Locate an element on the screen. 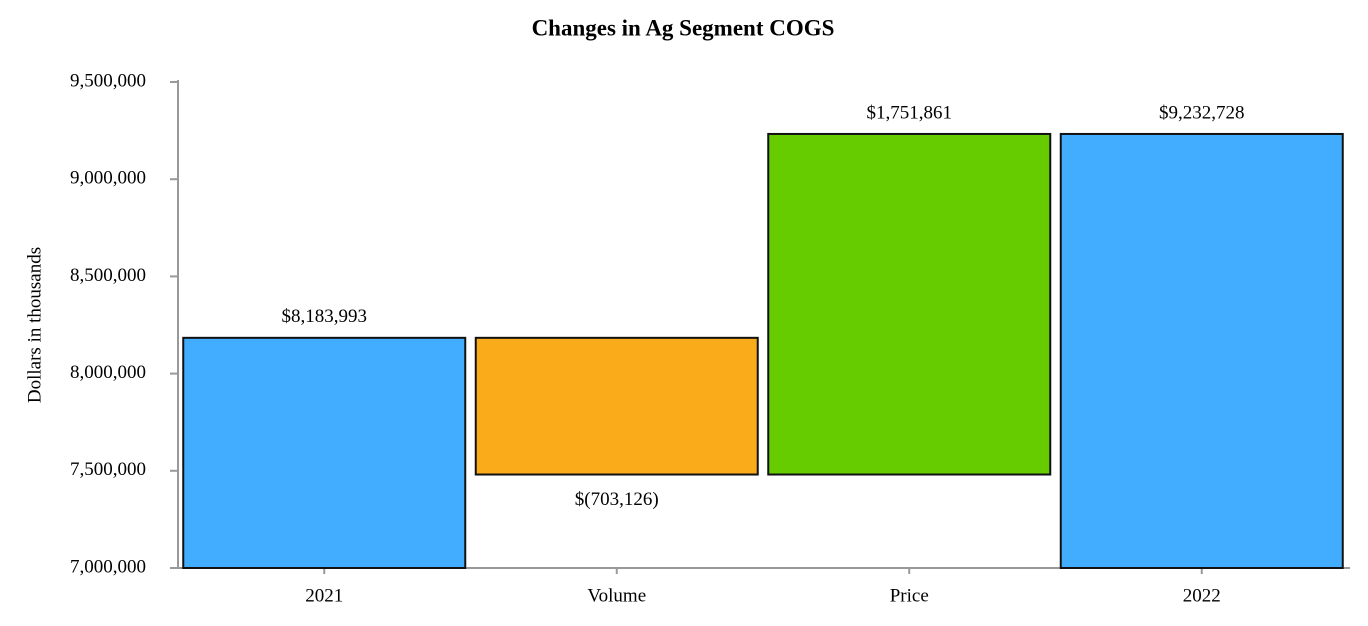 This screenshot has height=626, width=1368. x-tick-label: 2022 is located at coordinates (1202, 595).